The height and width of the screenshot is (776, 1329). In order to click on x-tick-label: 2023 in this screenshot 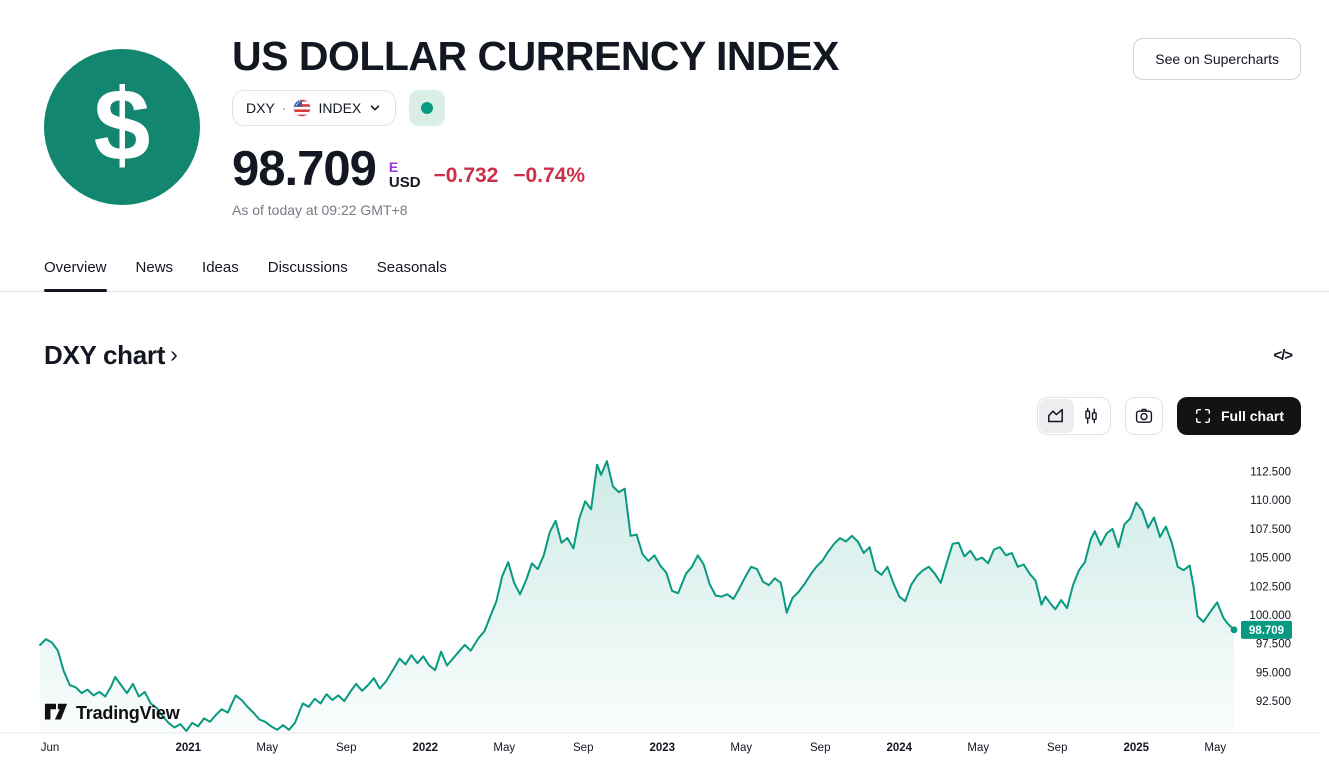, I will do `click(662, 748)`.